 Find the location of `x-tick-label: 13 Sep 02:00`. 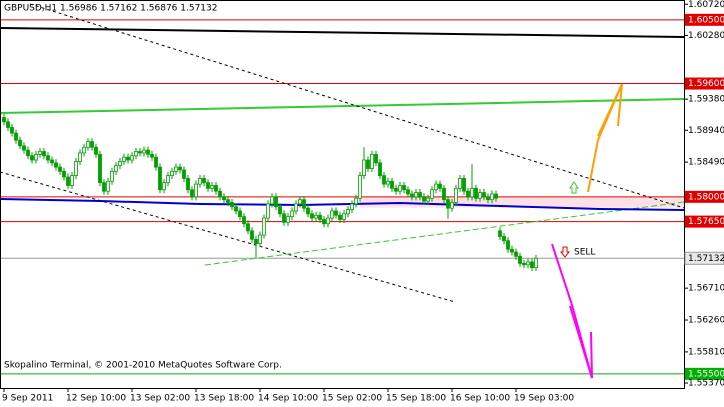

x-tick-label: 13 Sep 02:00 is located at coordinates (160, 399).